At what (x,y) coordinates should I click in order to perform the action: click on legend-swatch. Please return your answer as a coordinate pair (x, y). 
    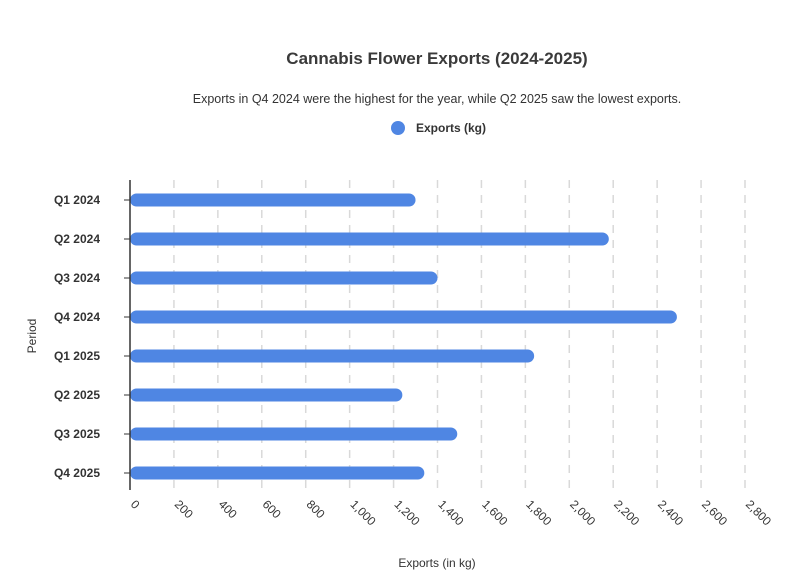
    Looking at the image, I should click on (398, 128).